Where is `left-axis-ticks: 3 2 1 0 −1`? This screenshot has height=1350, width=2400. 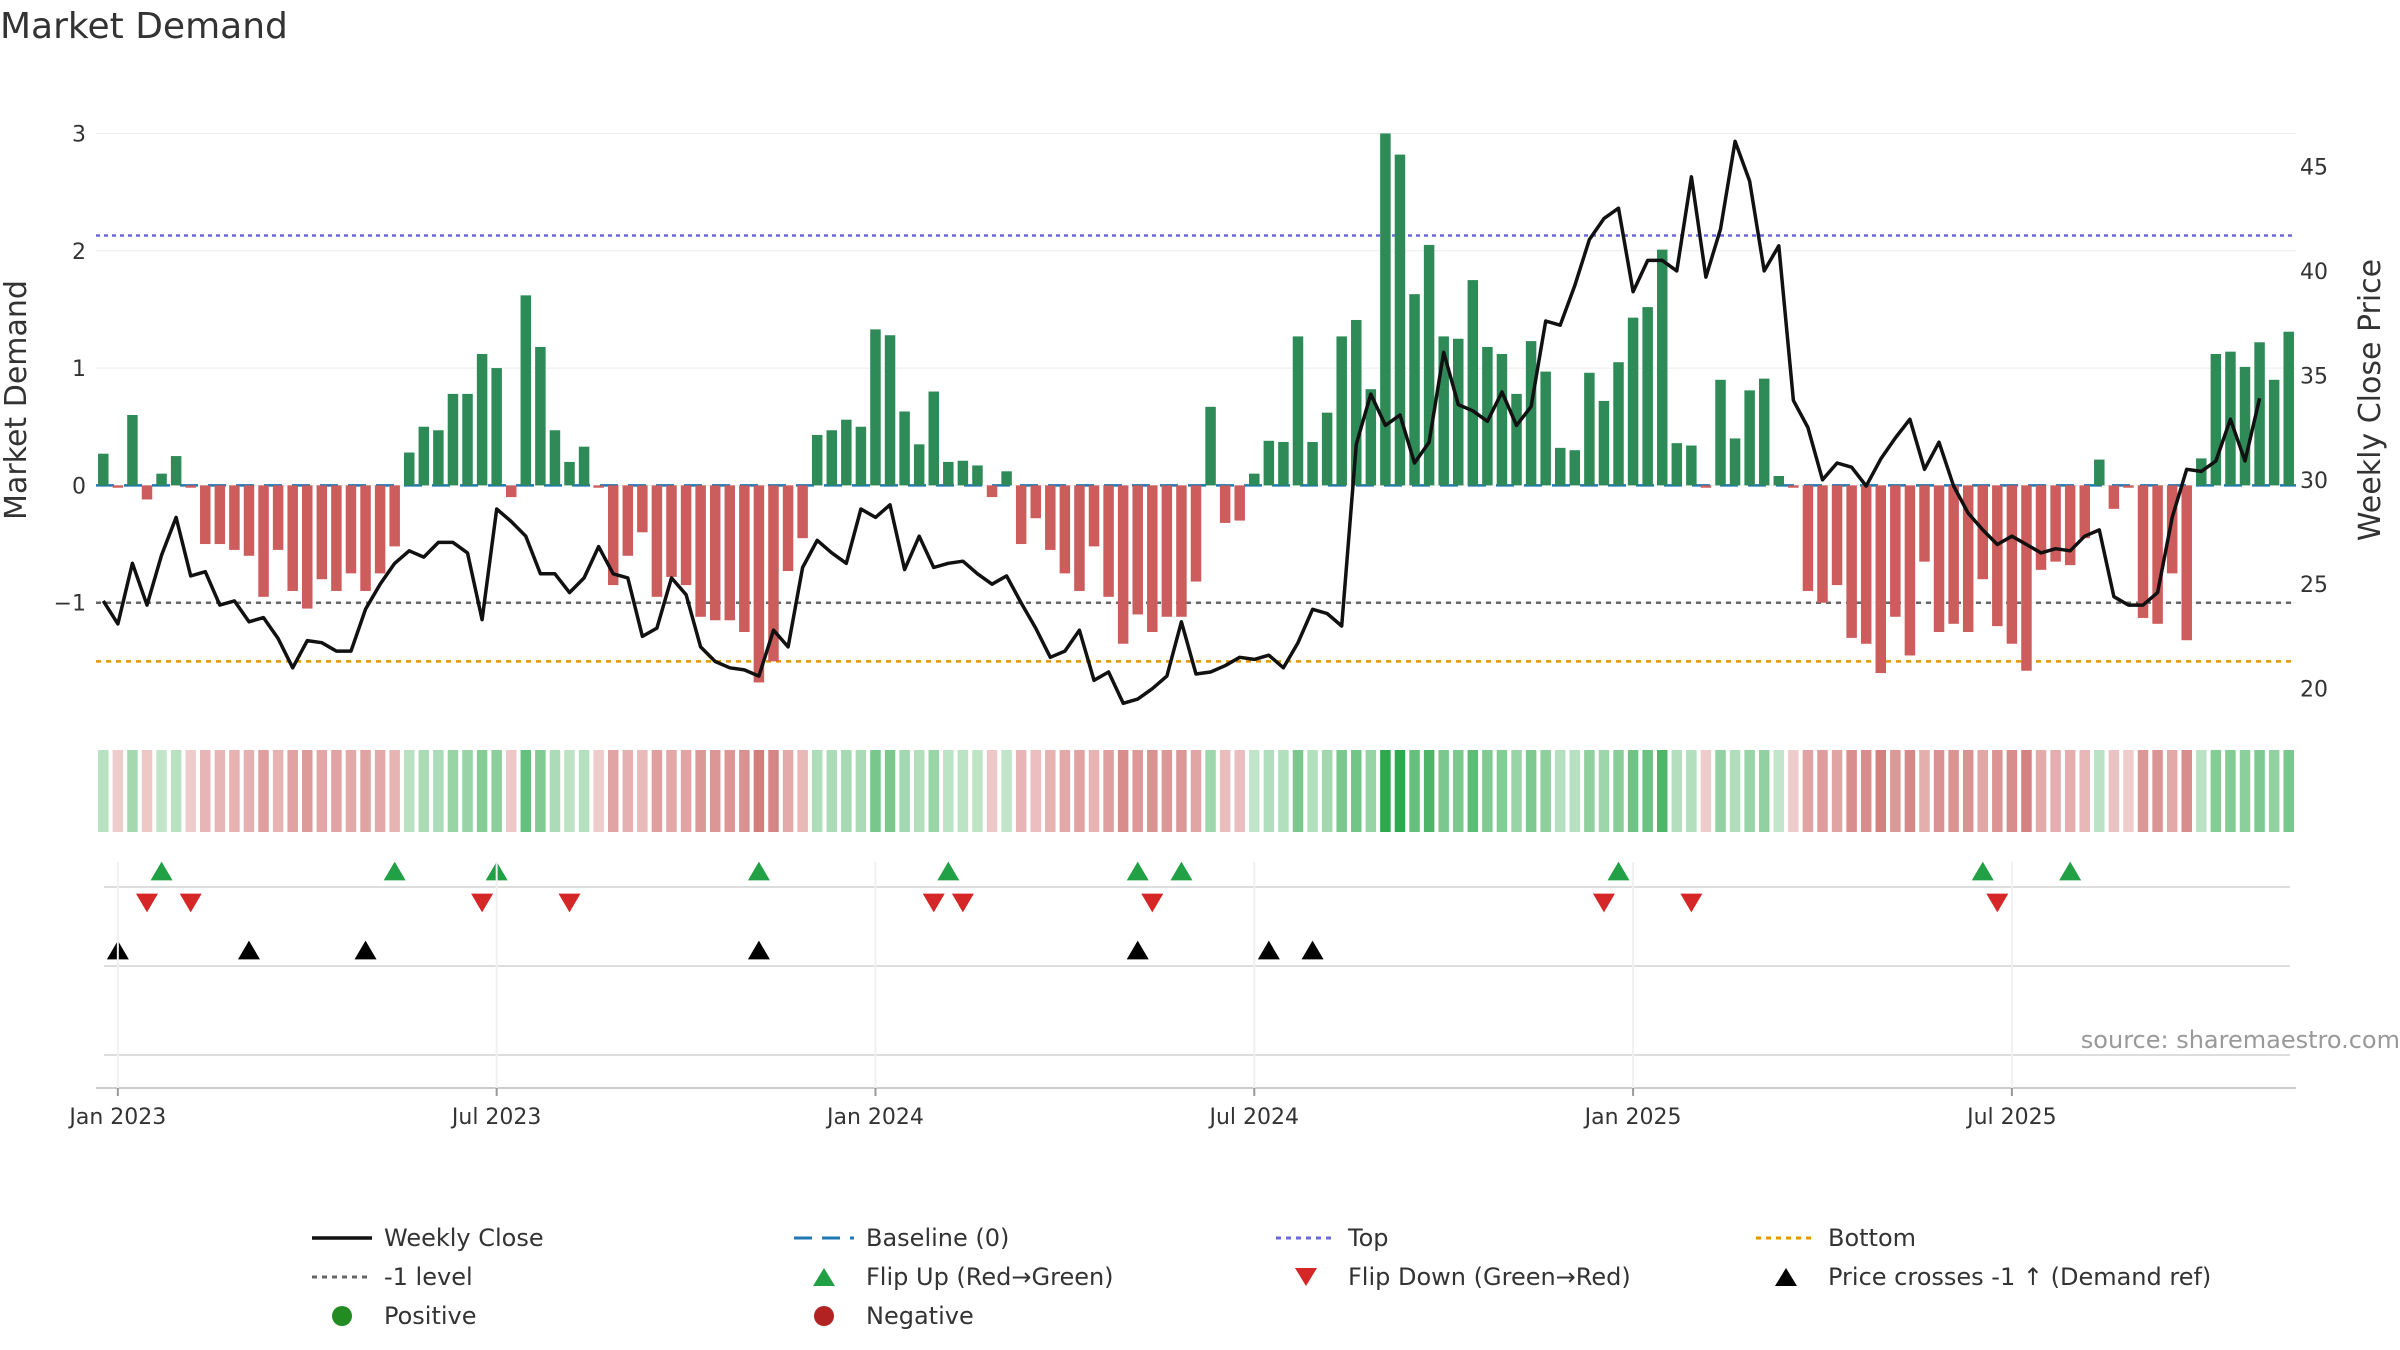
left-axis-ticks: 3 2 1 0 −1 is located at coordinates (70, 369).